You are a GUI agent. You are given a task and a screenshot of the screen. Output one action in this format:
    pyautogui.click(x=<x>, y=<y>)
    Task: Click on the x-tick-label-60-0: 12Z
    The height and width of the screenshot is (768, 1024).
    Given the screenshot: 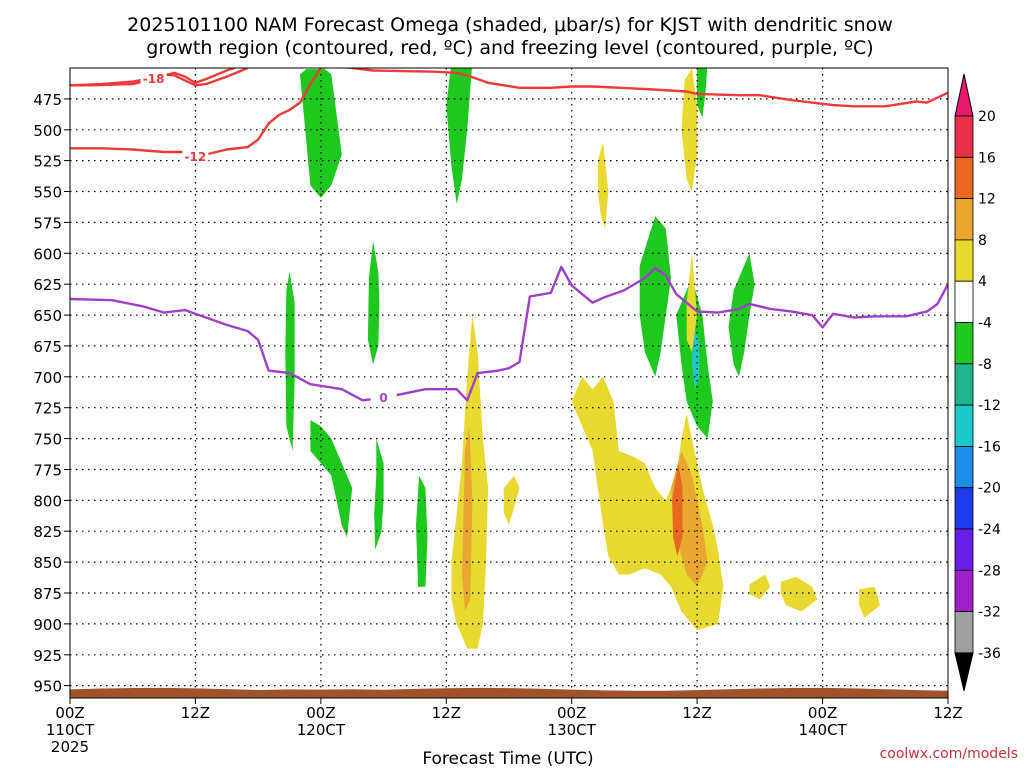 What is the action you would take?
    pyautogui.click(x=696, y=713)
    